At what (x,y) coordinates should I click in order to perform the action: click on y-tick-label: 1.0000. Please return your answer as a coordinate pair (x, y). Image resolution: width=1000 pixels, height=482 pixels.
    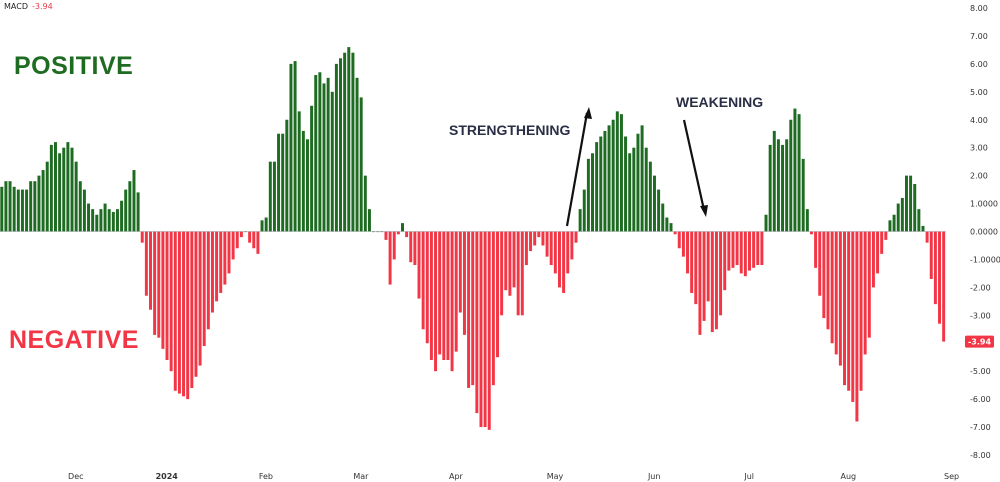
    Looking at the image, I should click on (984, 204).